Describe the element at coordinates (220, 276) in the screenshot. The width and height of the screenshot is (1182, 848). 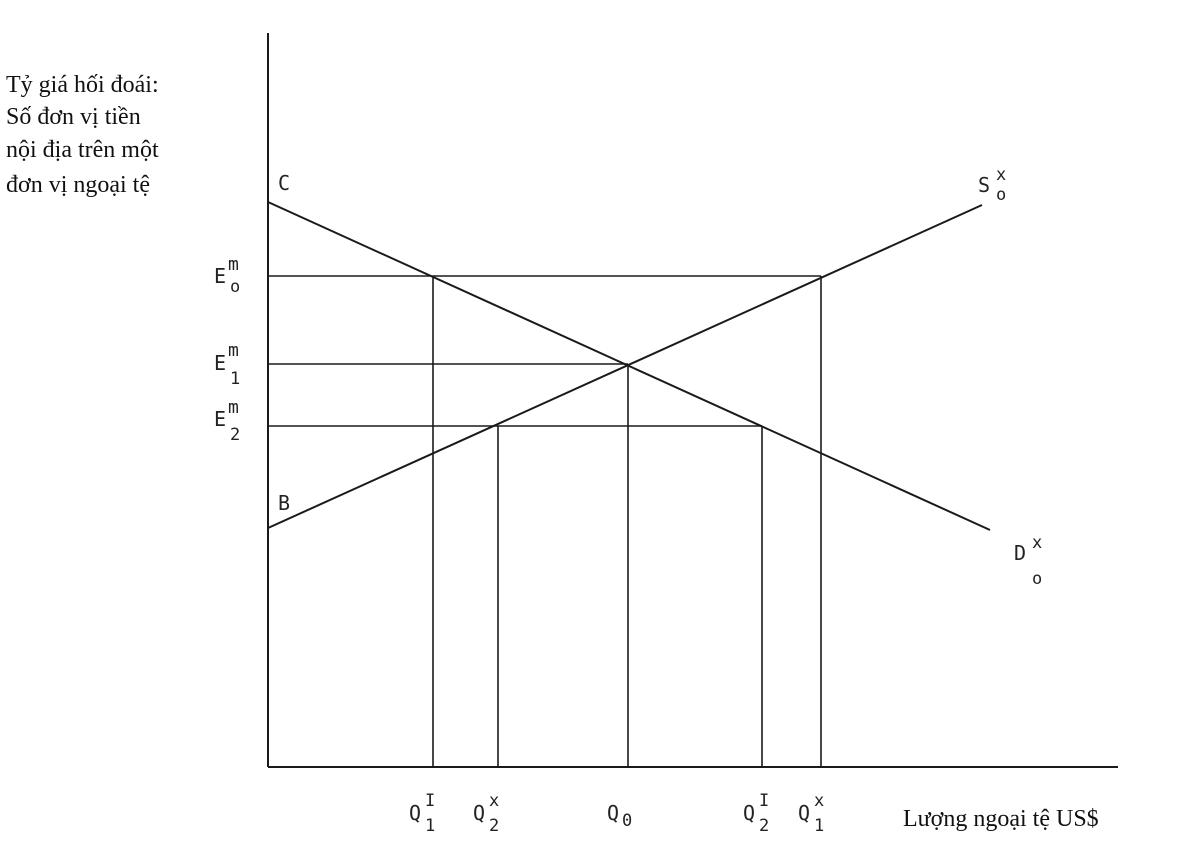
I see `price-label-e0-base: E` at that location.